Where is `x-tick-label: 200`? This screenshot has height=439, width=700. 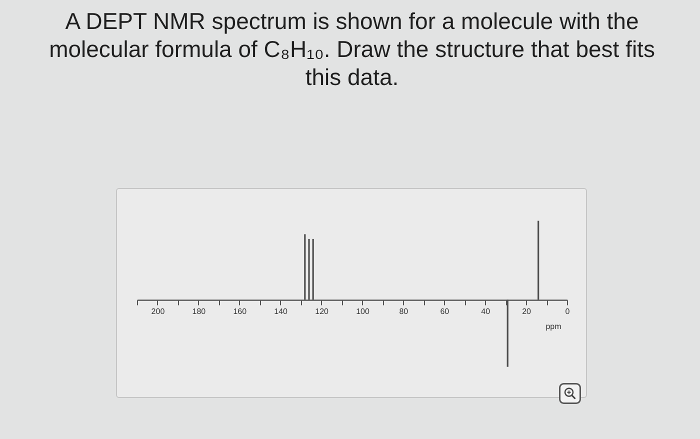 x-tick-label: 200 is located at coordinates (158, 311).